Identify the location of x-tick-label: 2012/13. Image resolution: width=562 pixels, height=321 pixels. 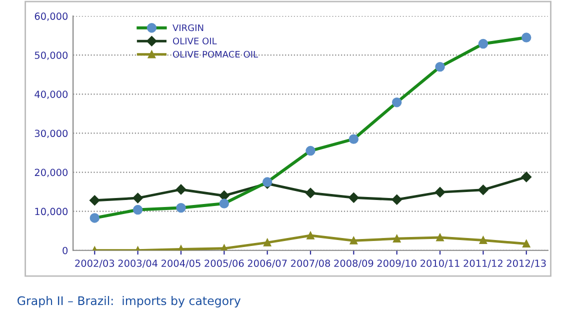
(526, 264).